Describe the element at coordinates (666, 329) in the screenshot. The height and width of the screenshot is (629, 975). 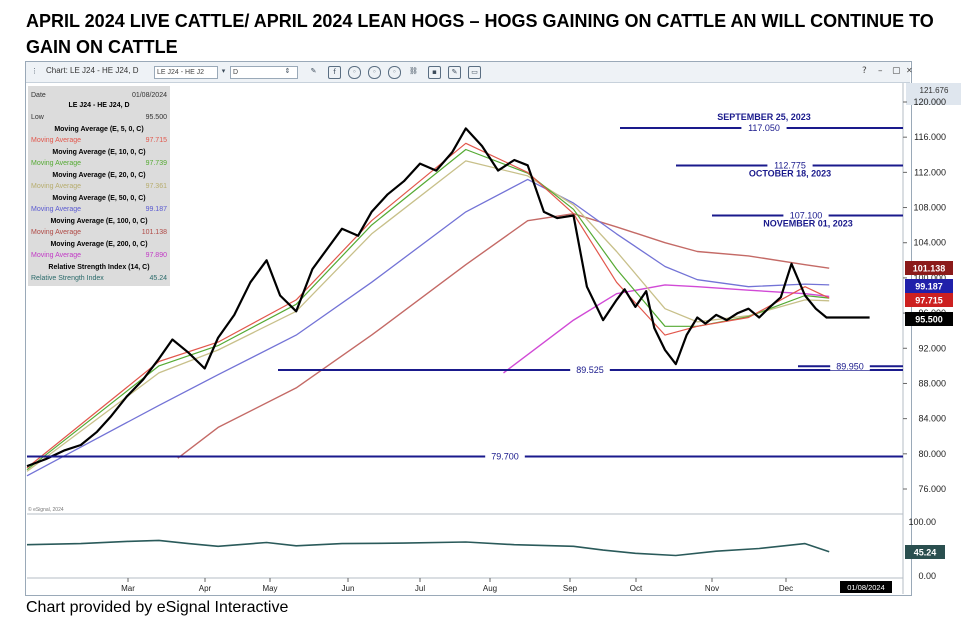
I see `ma200-line` at that location.